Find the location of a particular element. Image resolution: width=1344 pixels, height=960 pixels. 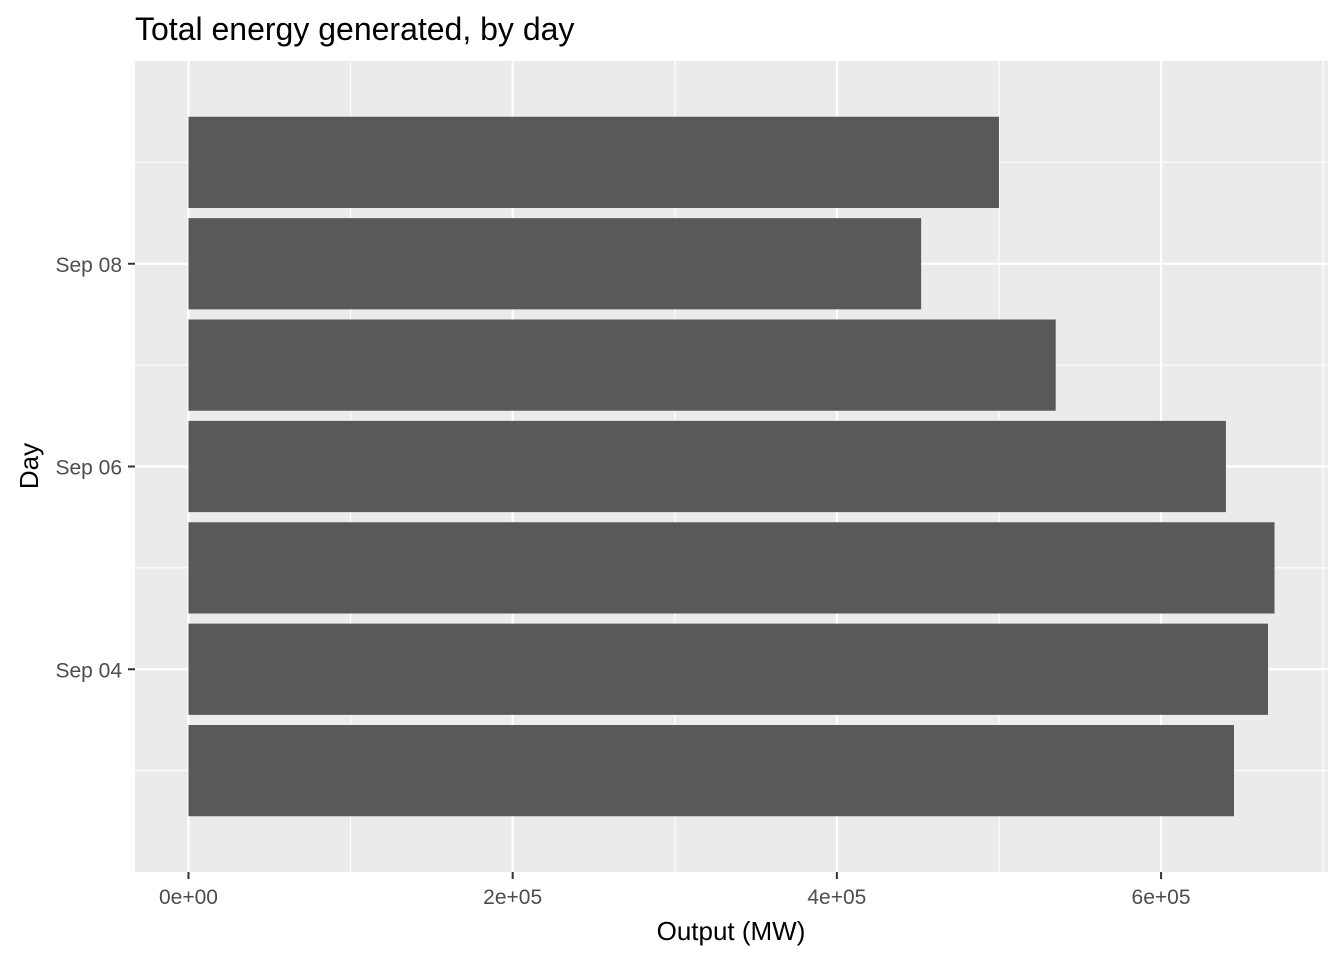

x-tick-label: 6e+05 is located at coordinates (1161, 897).